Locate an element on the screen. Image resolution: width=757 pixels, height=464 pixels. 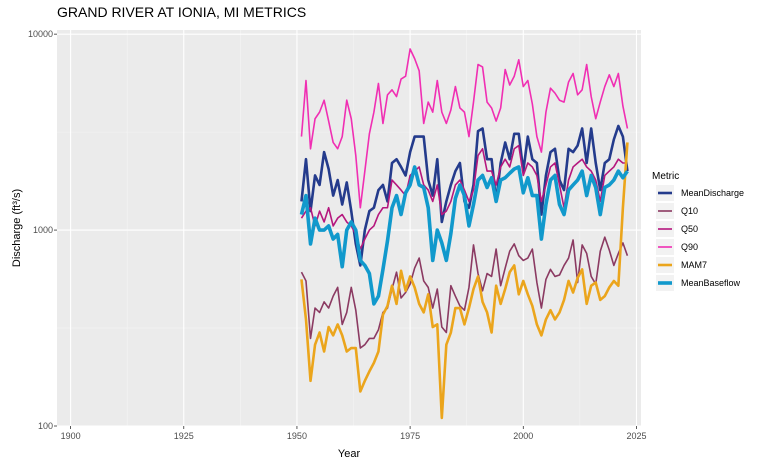
y-axis: 100 1000 10000 is located at coordinates (42, 230).